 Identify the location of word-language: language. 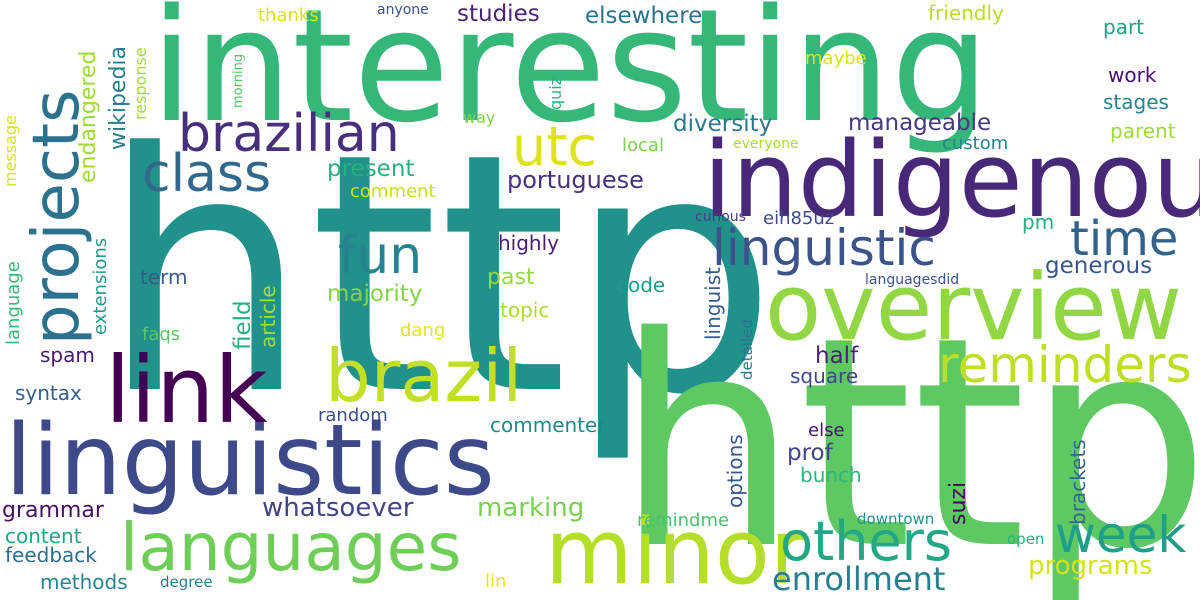
(13, 303).